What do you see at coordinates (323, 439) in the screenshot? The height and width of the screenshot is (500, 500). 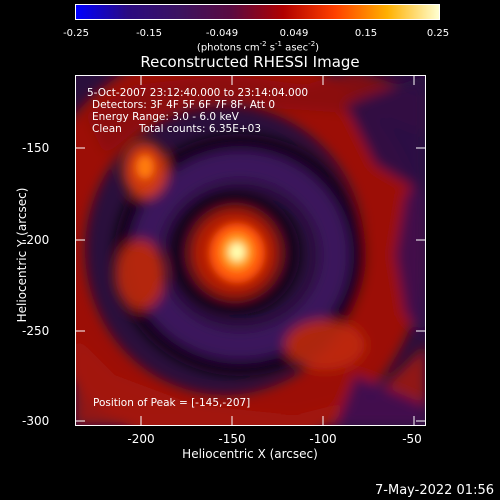 I see `x-tick-label: -100` at bounding box center [323, 439].